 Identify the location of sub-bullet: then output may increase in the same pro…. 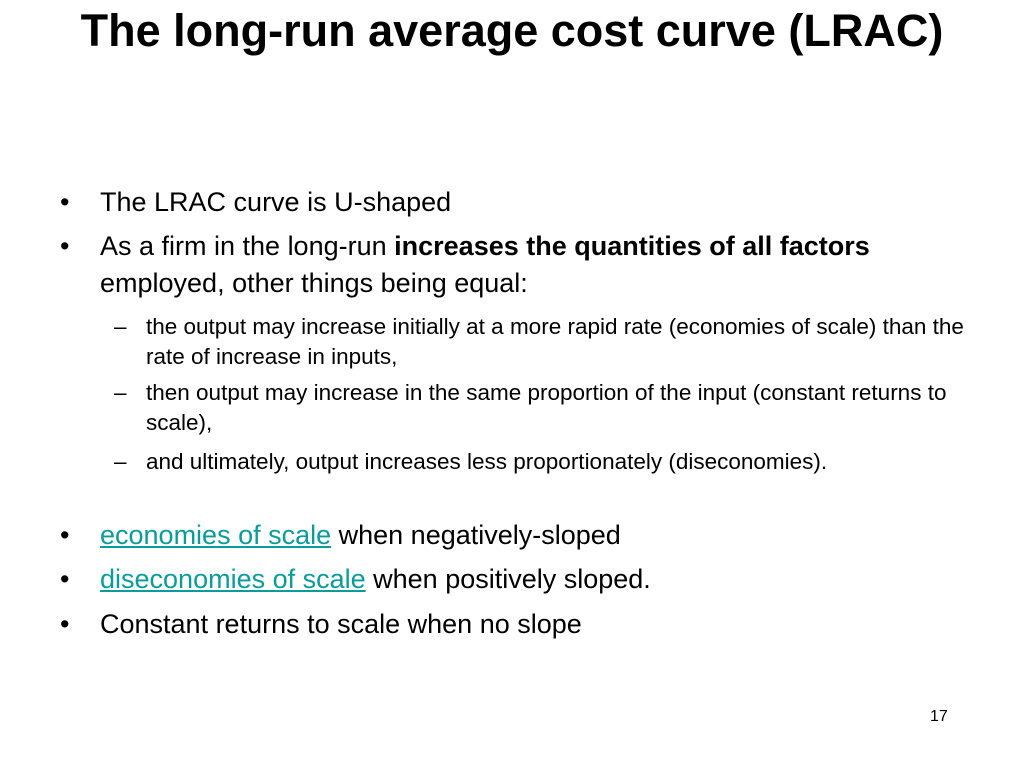
(545, 408).